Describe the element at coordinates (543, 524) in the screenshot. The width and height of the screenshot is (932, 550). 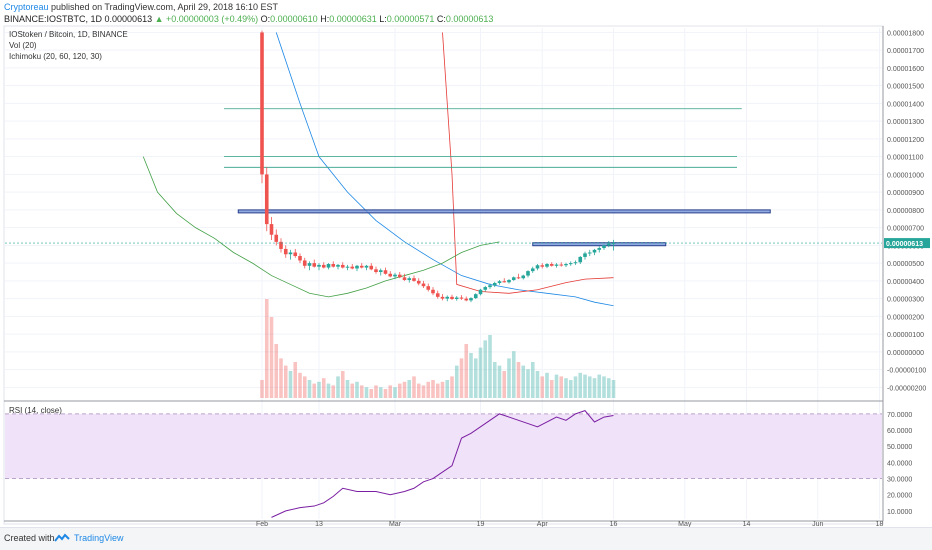
I see `time-tick-label: Apr` at that location.